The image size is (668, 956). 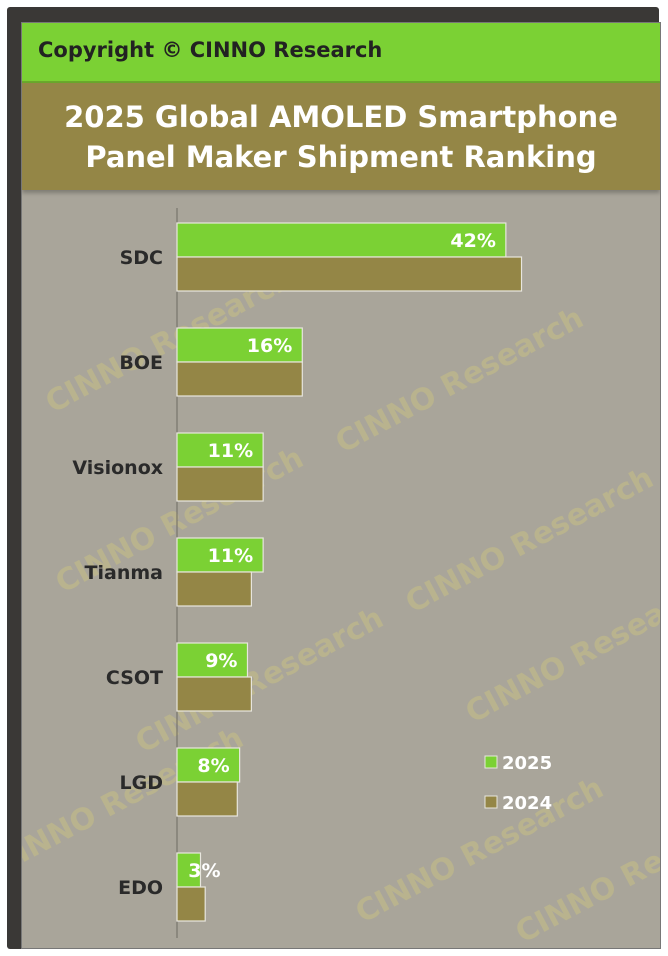 I want to click on category-label: SDC, so click(x=141, y=258).